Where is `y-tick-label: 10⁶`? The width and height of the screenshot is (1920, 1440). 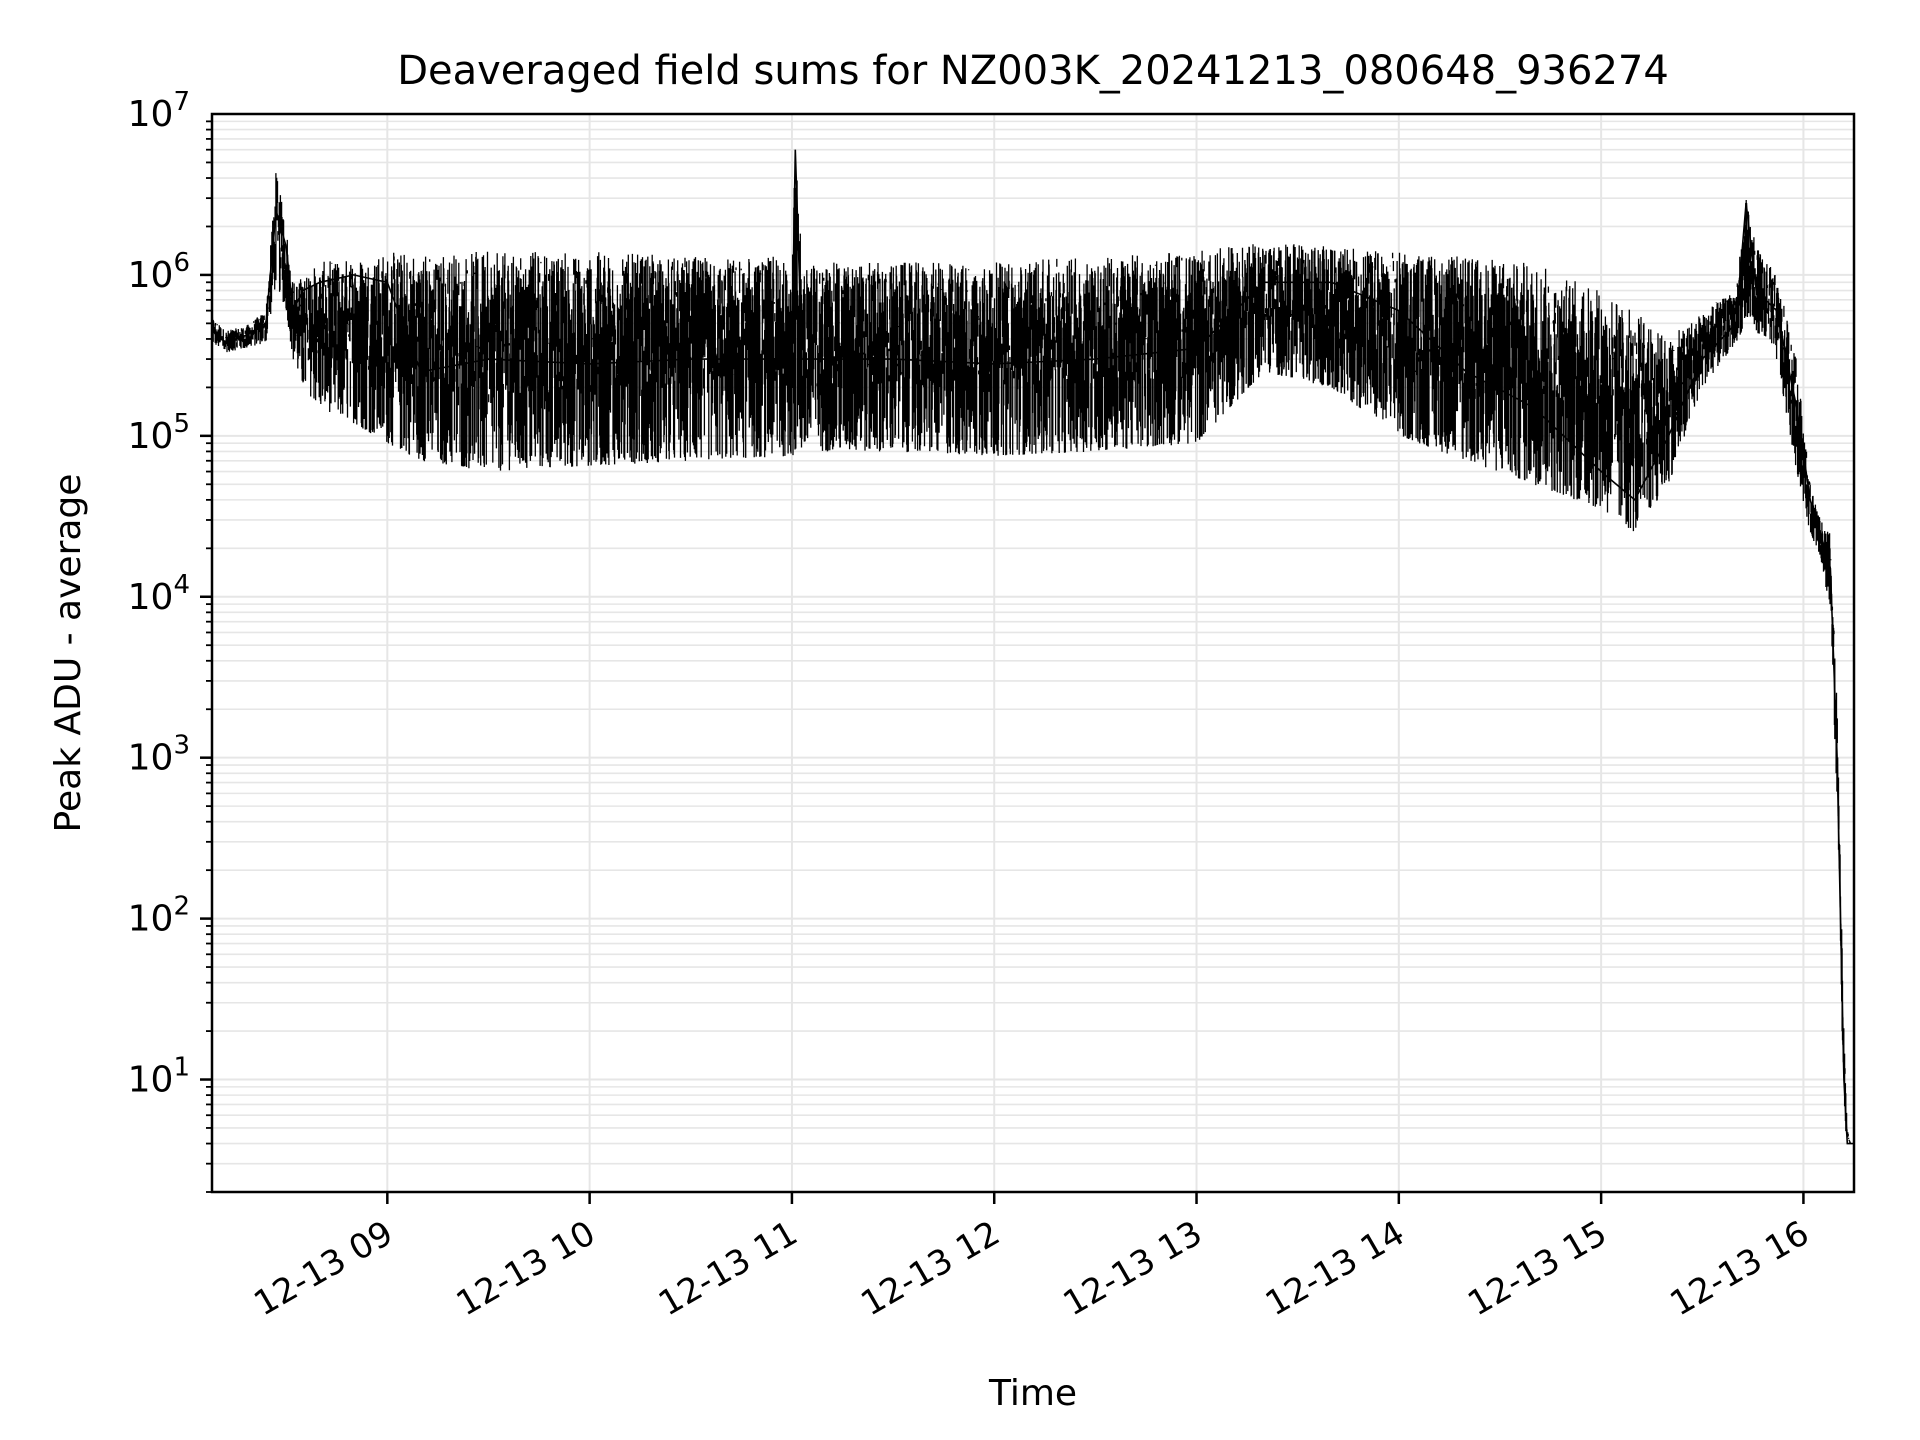
y-tick-label: 10⁶ is located at coordinates (159, 272).